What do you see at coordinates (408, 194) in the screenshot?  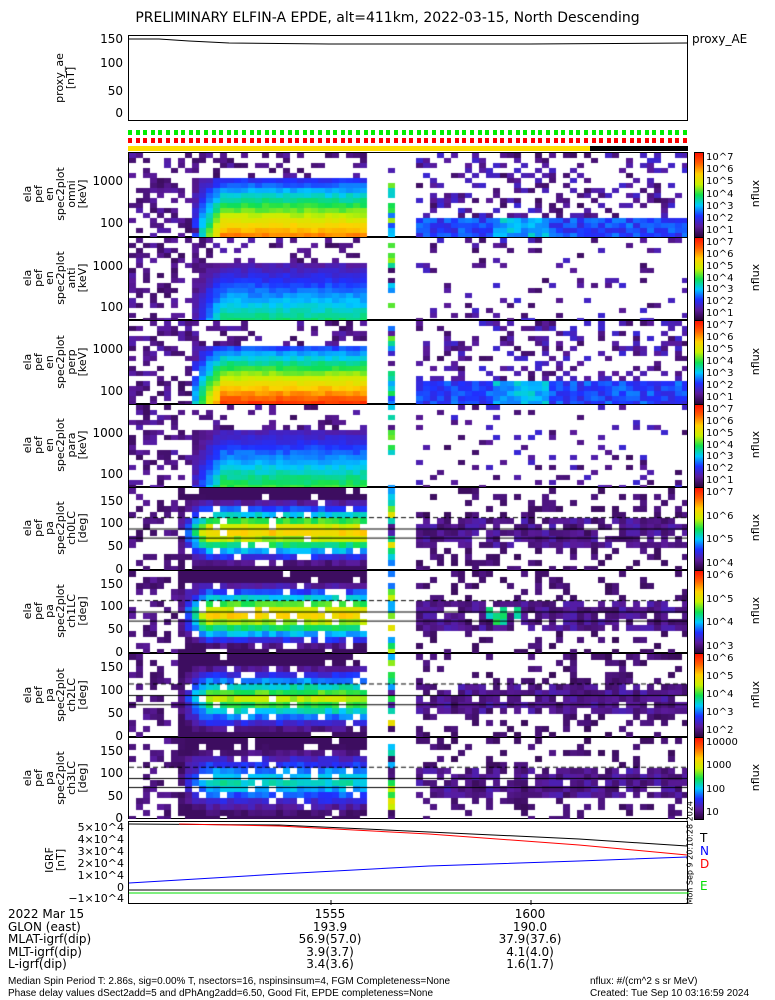 I see `energy-spectrogram-panel` at bounding box center [408, 194].